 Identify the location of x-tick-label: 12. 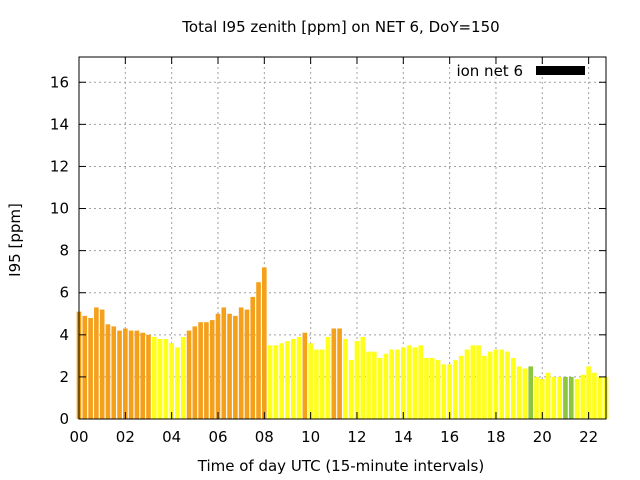
(356, 437).